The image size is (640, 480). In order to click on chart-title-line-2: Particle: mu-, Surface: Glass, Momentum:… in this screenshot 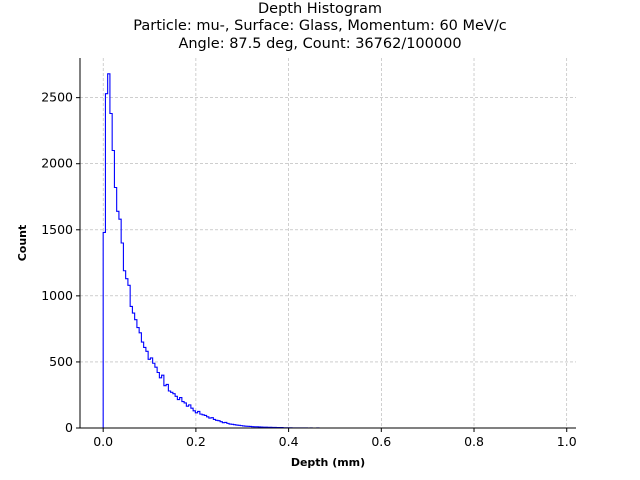, I will do `click(320, 26)`.